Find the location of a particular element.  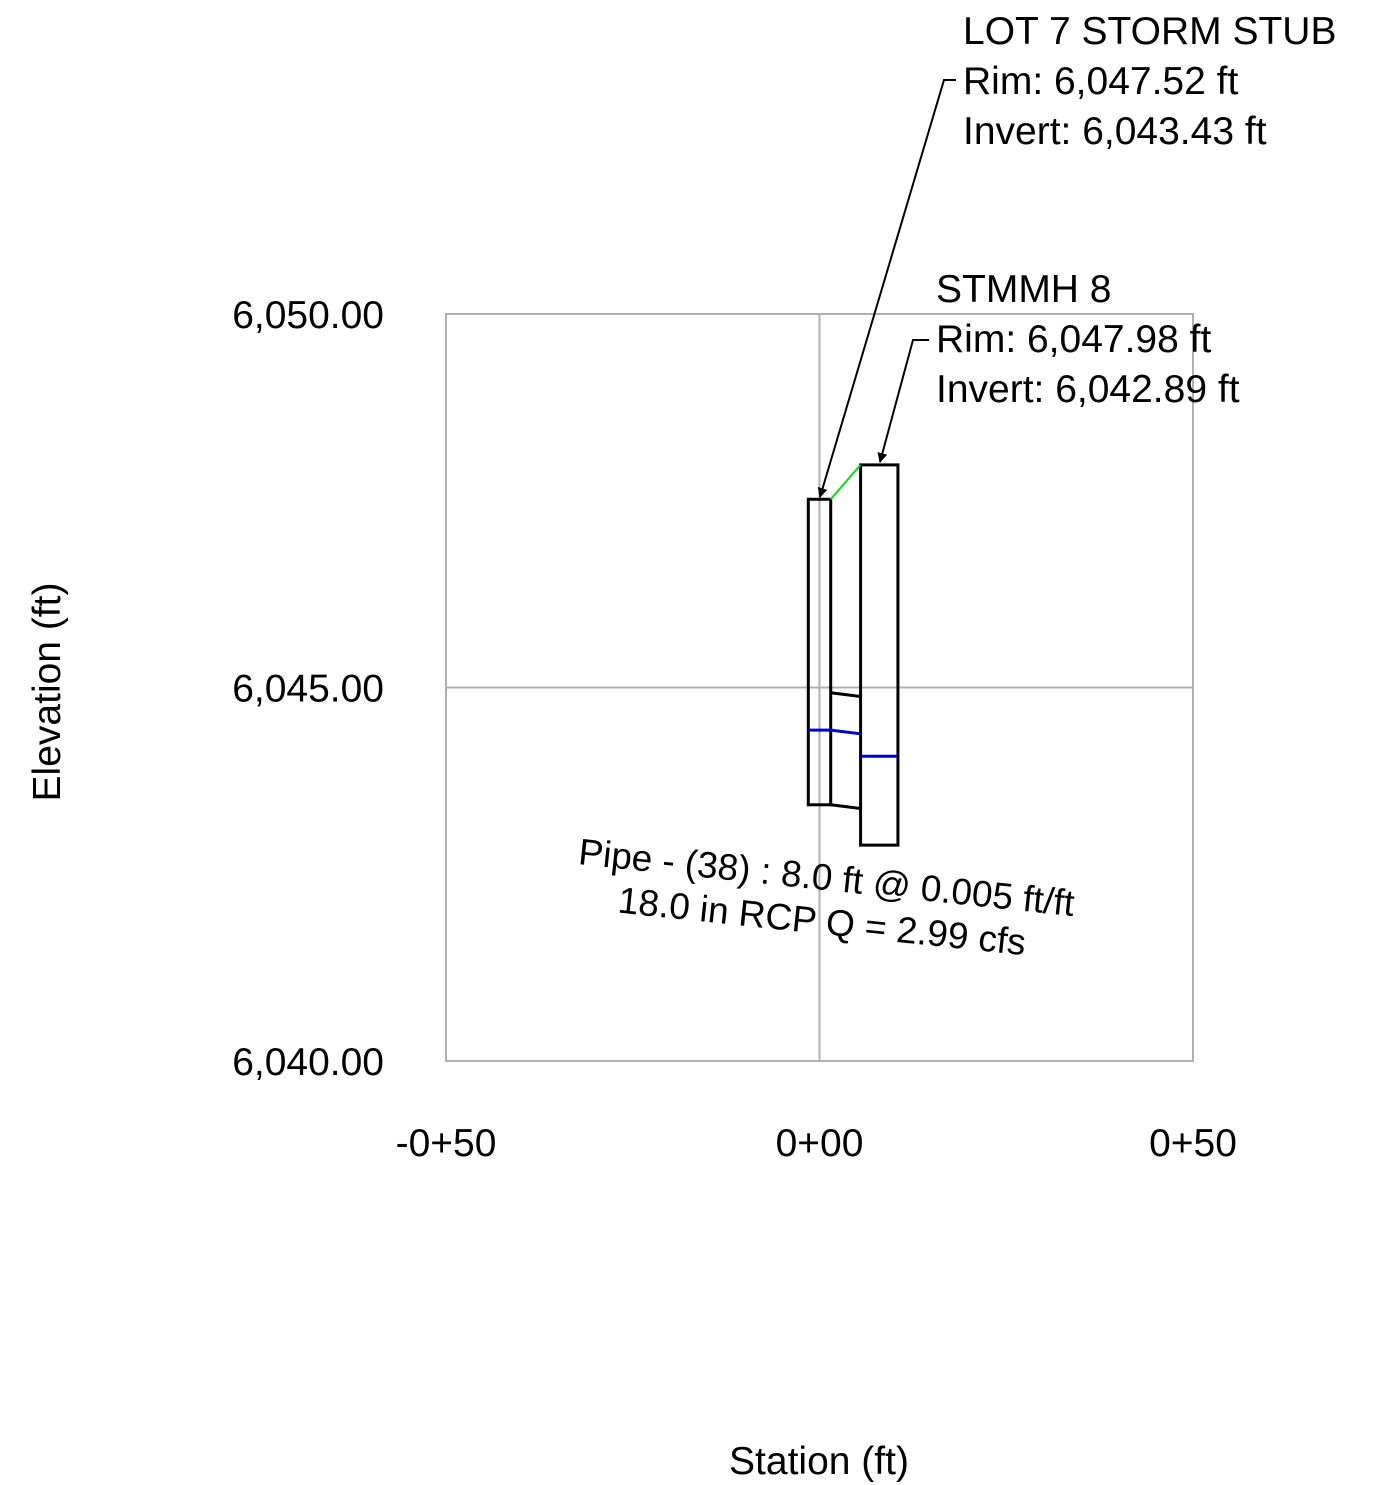

x-tick-label: 0+00 is located at coordinates (820, 1143).